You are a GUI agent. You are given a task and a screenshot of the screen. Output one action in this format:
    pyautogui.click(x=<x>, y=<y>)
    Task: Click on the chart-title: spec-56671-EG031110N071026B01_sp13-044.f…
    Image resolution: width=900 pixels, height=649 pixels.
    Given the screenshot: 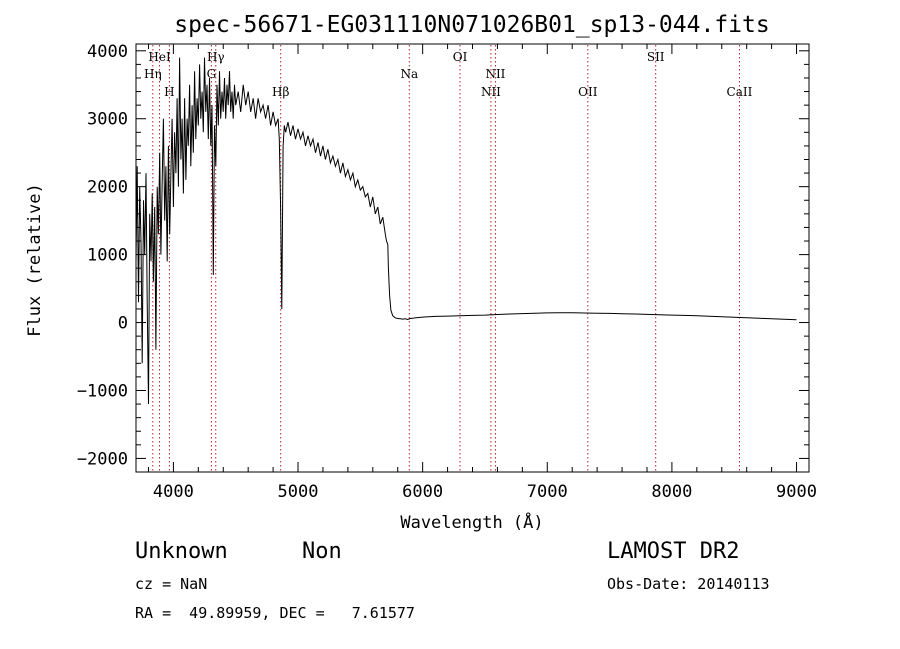 What is the action you would take?
    pyautogui.click(x=471, y=25)
    